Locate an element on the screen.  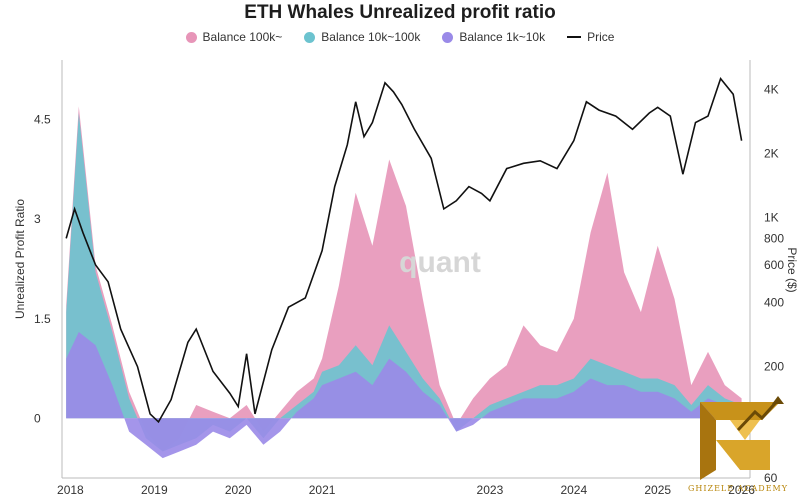
legend-item-balance-100k: Balance 100k~ is located at coordinates (234, 37).